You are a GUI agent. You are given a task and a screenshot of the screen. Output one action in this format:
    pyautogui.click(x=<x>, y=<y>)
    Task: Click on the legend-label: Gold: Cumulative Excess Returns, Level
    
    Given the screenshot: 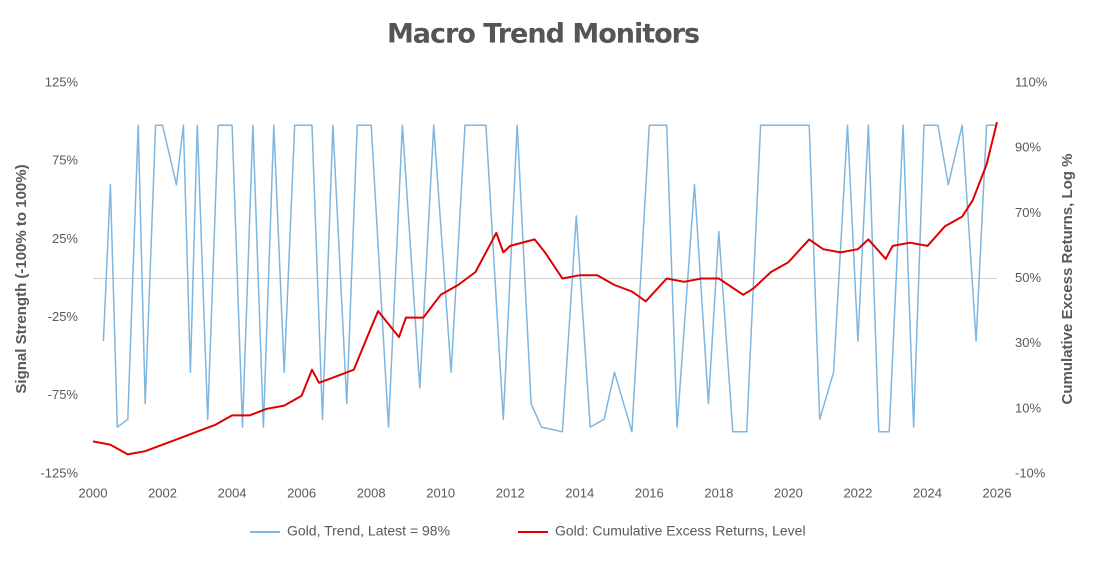 What is the action you would take?
    pyautogui.click(x=680, y=531)
    